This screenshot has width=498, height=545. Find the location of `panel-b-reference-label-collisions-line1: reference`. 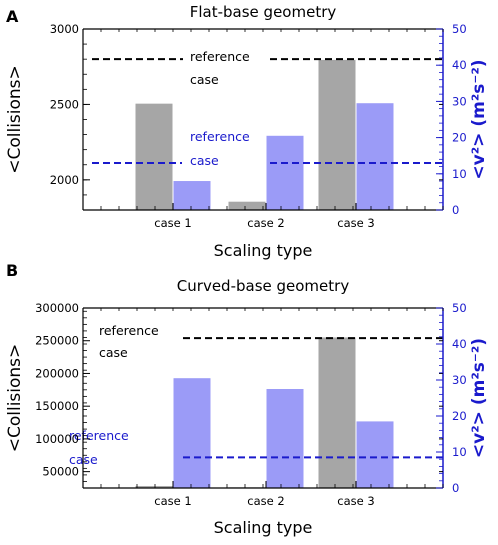

panel-b-reference-label-collisions-line1: reference is located at coordinates (129, 330).